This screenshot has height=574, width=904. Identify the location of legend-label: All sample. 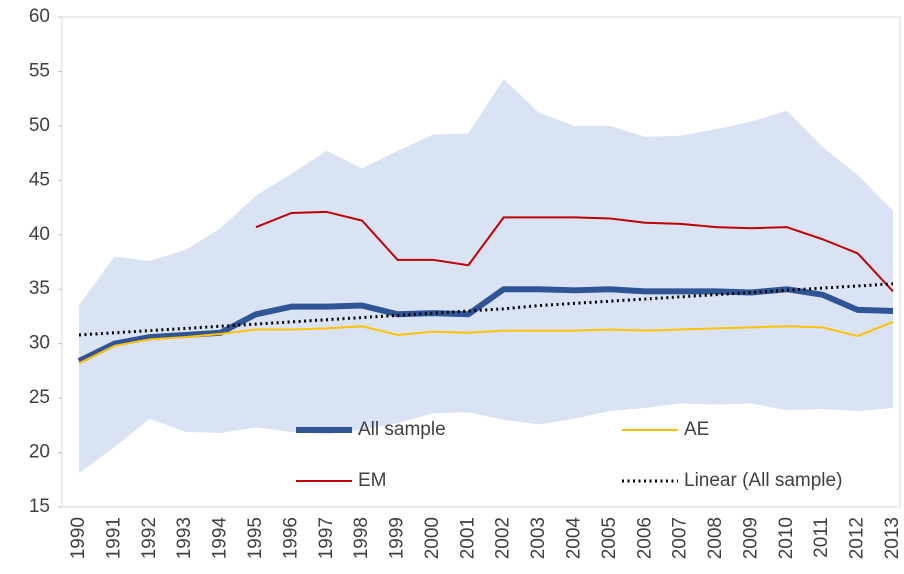
(402, 429).